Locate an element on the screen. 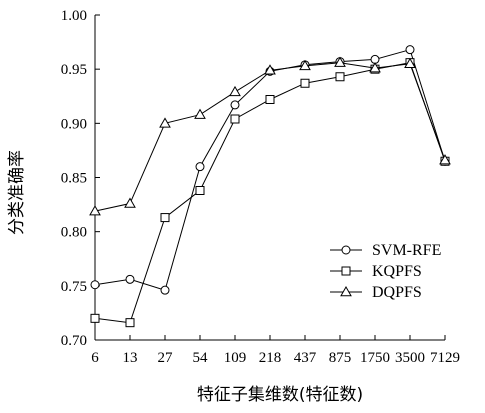 The width and height of the screenshot is (485, 413). legend: SVM-RFE KQPFS DQPFS is located at coordinates (385, 271).